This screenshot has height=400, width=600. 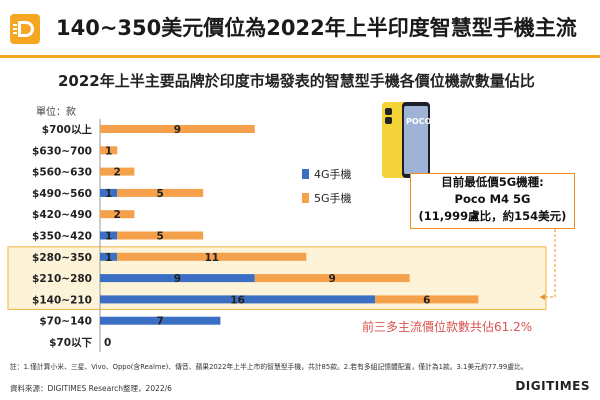 What do you see at coordinates (62, 173) in the screenshot?
I see `category-label: $560~630` at bounding box center [62, 173].